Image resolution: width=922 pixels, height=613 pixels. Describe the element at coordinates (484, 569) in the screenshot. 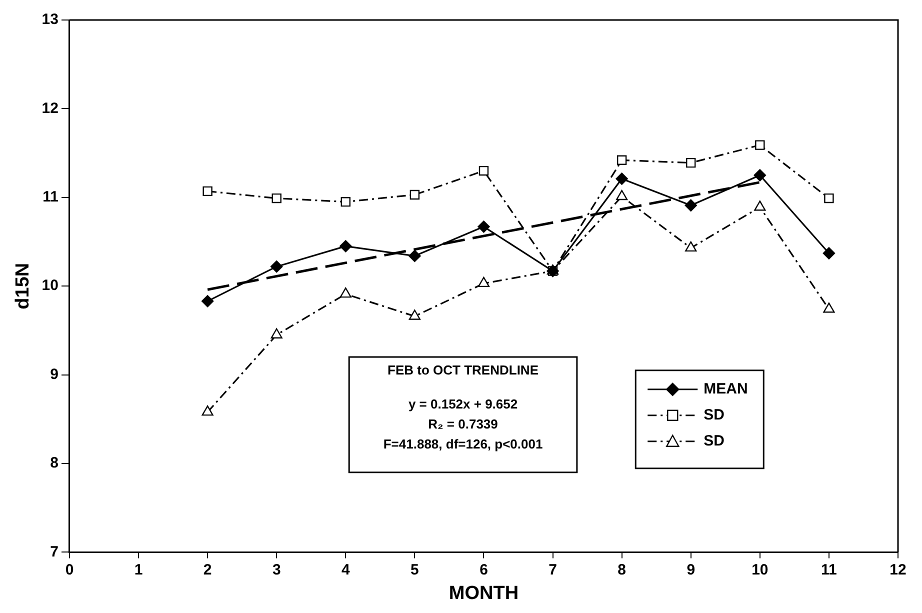

I see `x-tick-label: 6` at that location.